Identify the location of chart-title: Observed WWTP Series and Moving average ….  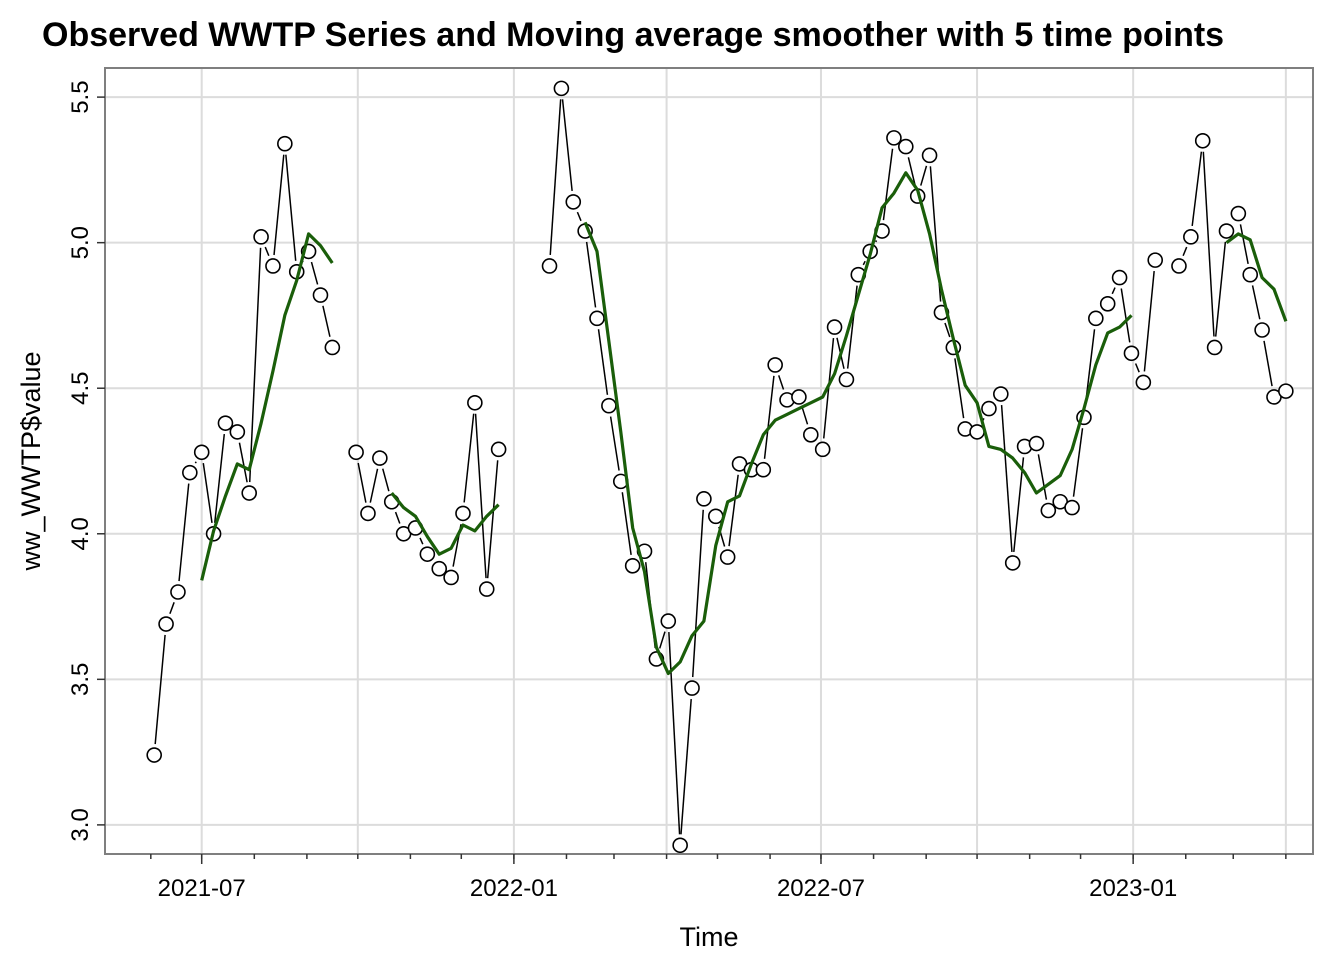
(633, 35).